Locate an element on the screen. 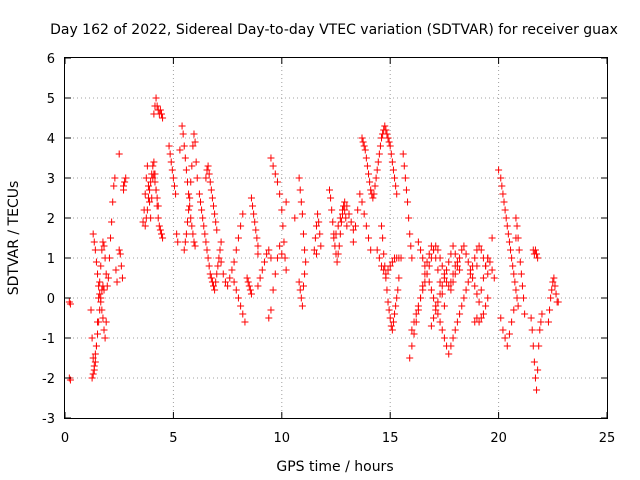 The height and width of the screenshot is (480, 640). y-tick-label: -3 is located at coordinates (48, 419).